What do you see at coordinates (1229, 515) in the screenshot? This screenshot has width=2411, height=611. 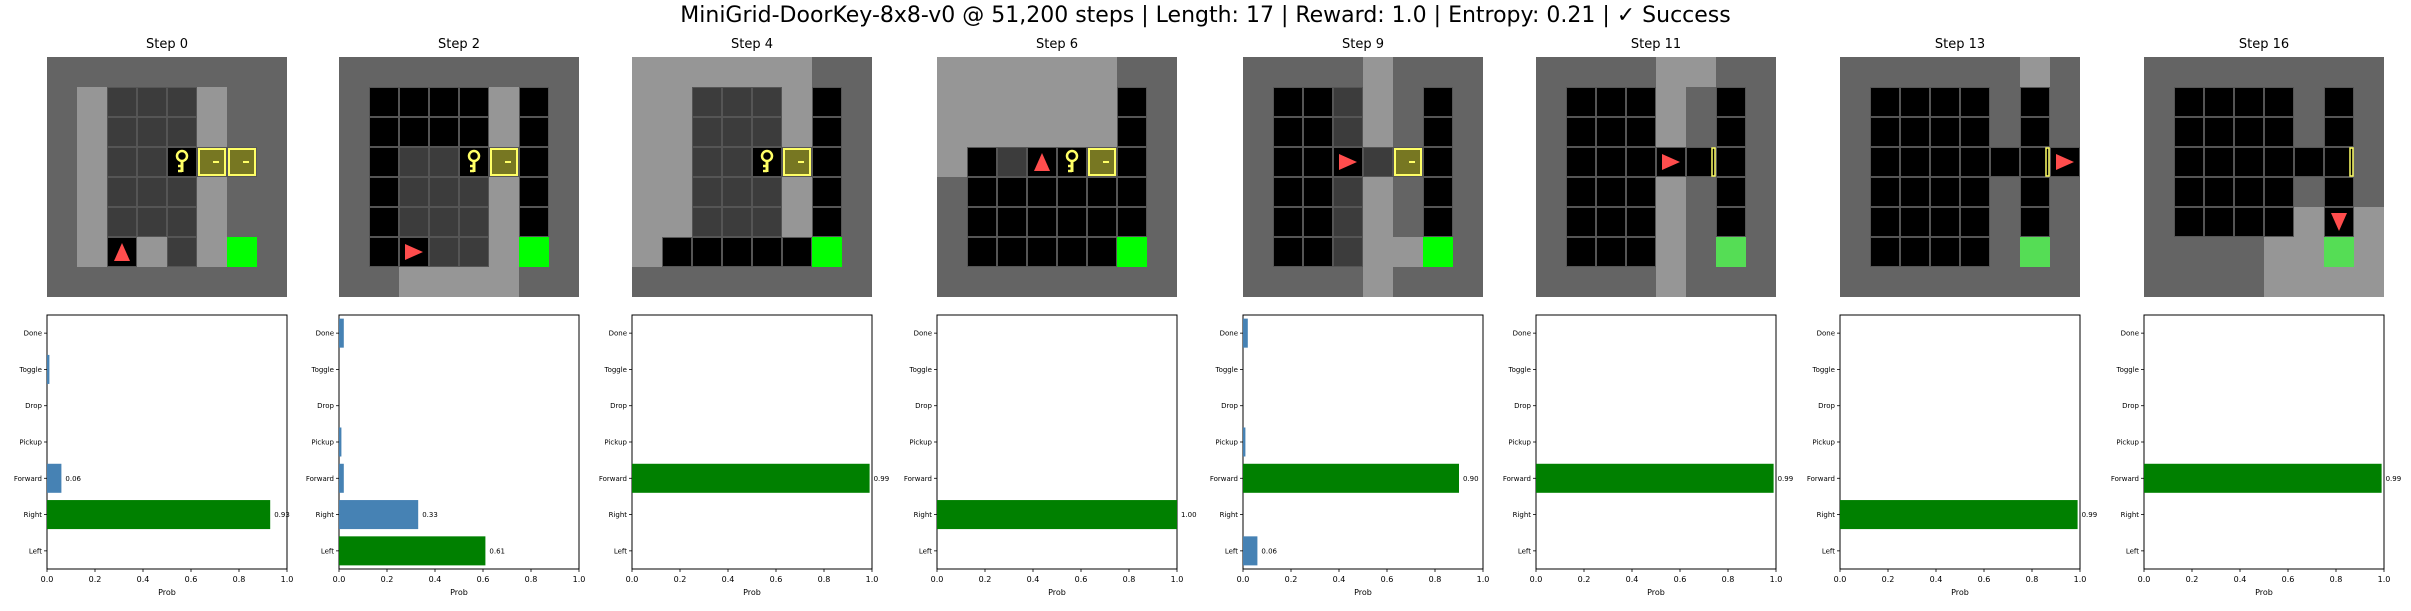 I see `y-tick-label: Right` at bounding box center [1229, 515].